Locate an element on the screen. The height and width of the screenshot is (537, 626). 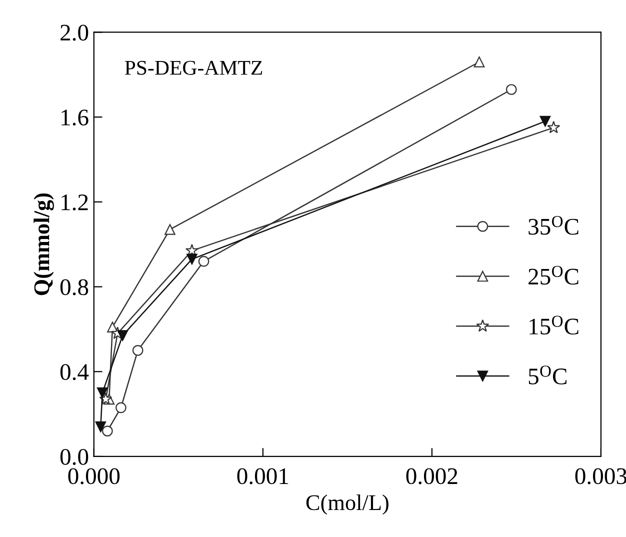
annotation: PS-DEG-AMTZ is located at coordinates (193, 67).